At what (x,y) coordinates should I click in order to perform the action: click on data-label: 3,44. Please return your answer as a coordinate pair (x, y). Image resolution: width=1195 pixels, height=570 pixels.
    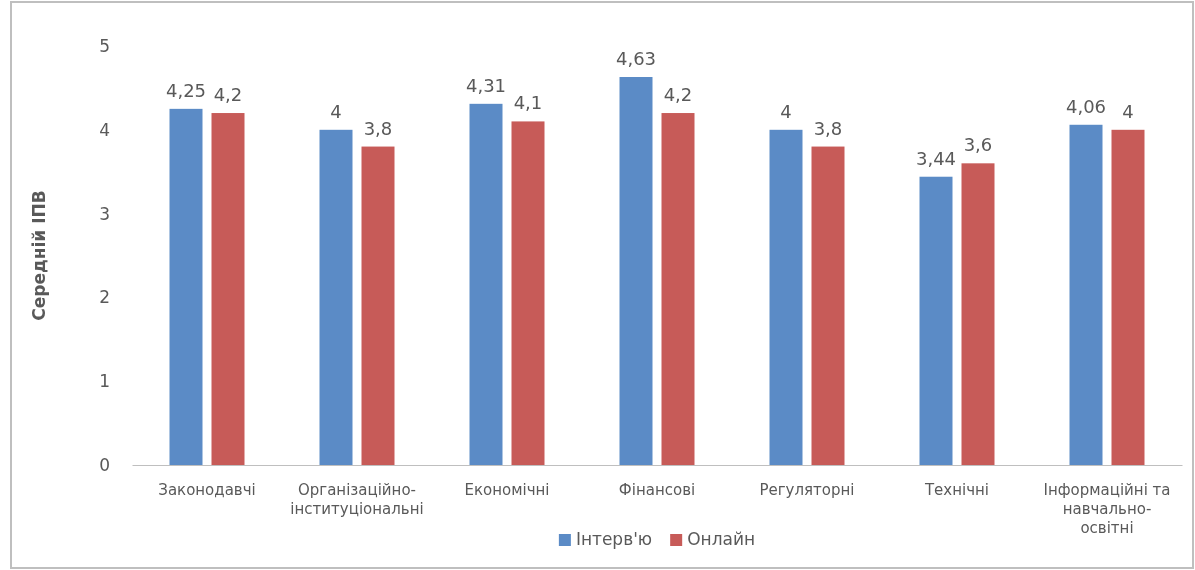
    Looking at the image, I should click on (936, 158).